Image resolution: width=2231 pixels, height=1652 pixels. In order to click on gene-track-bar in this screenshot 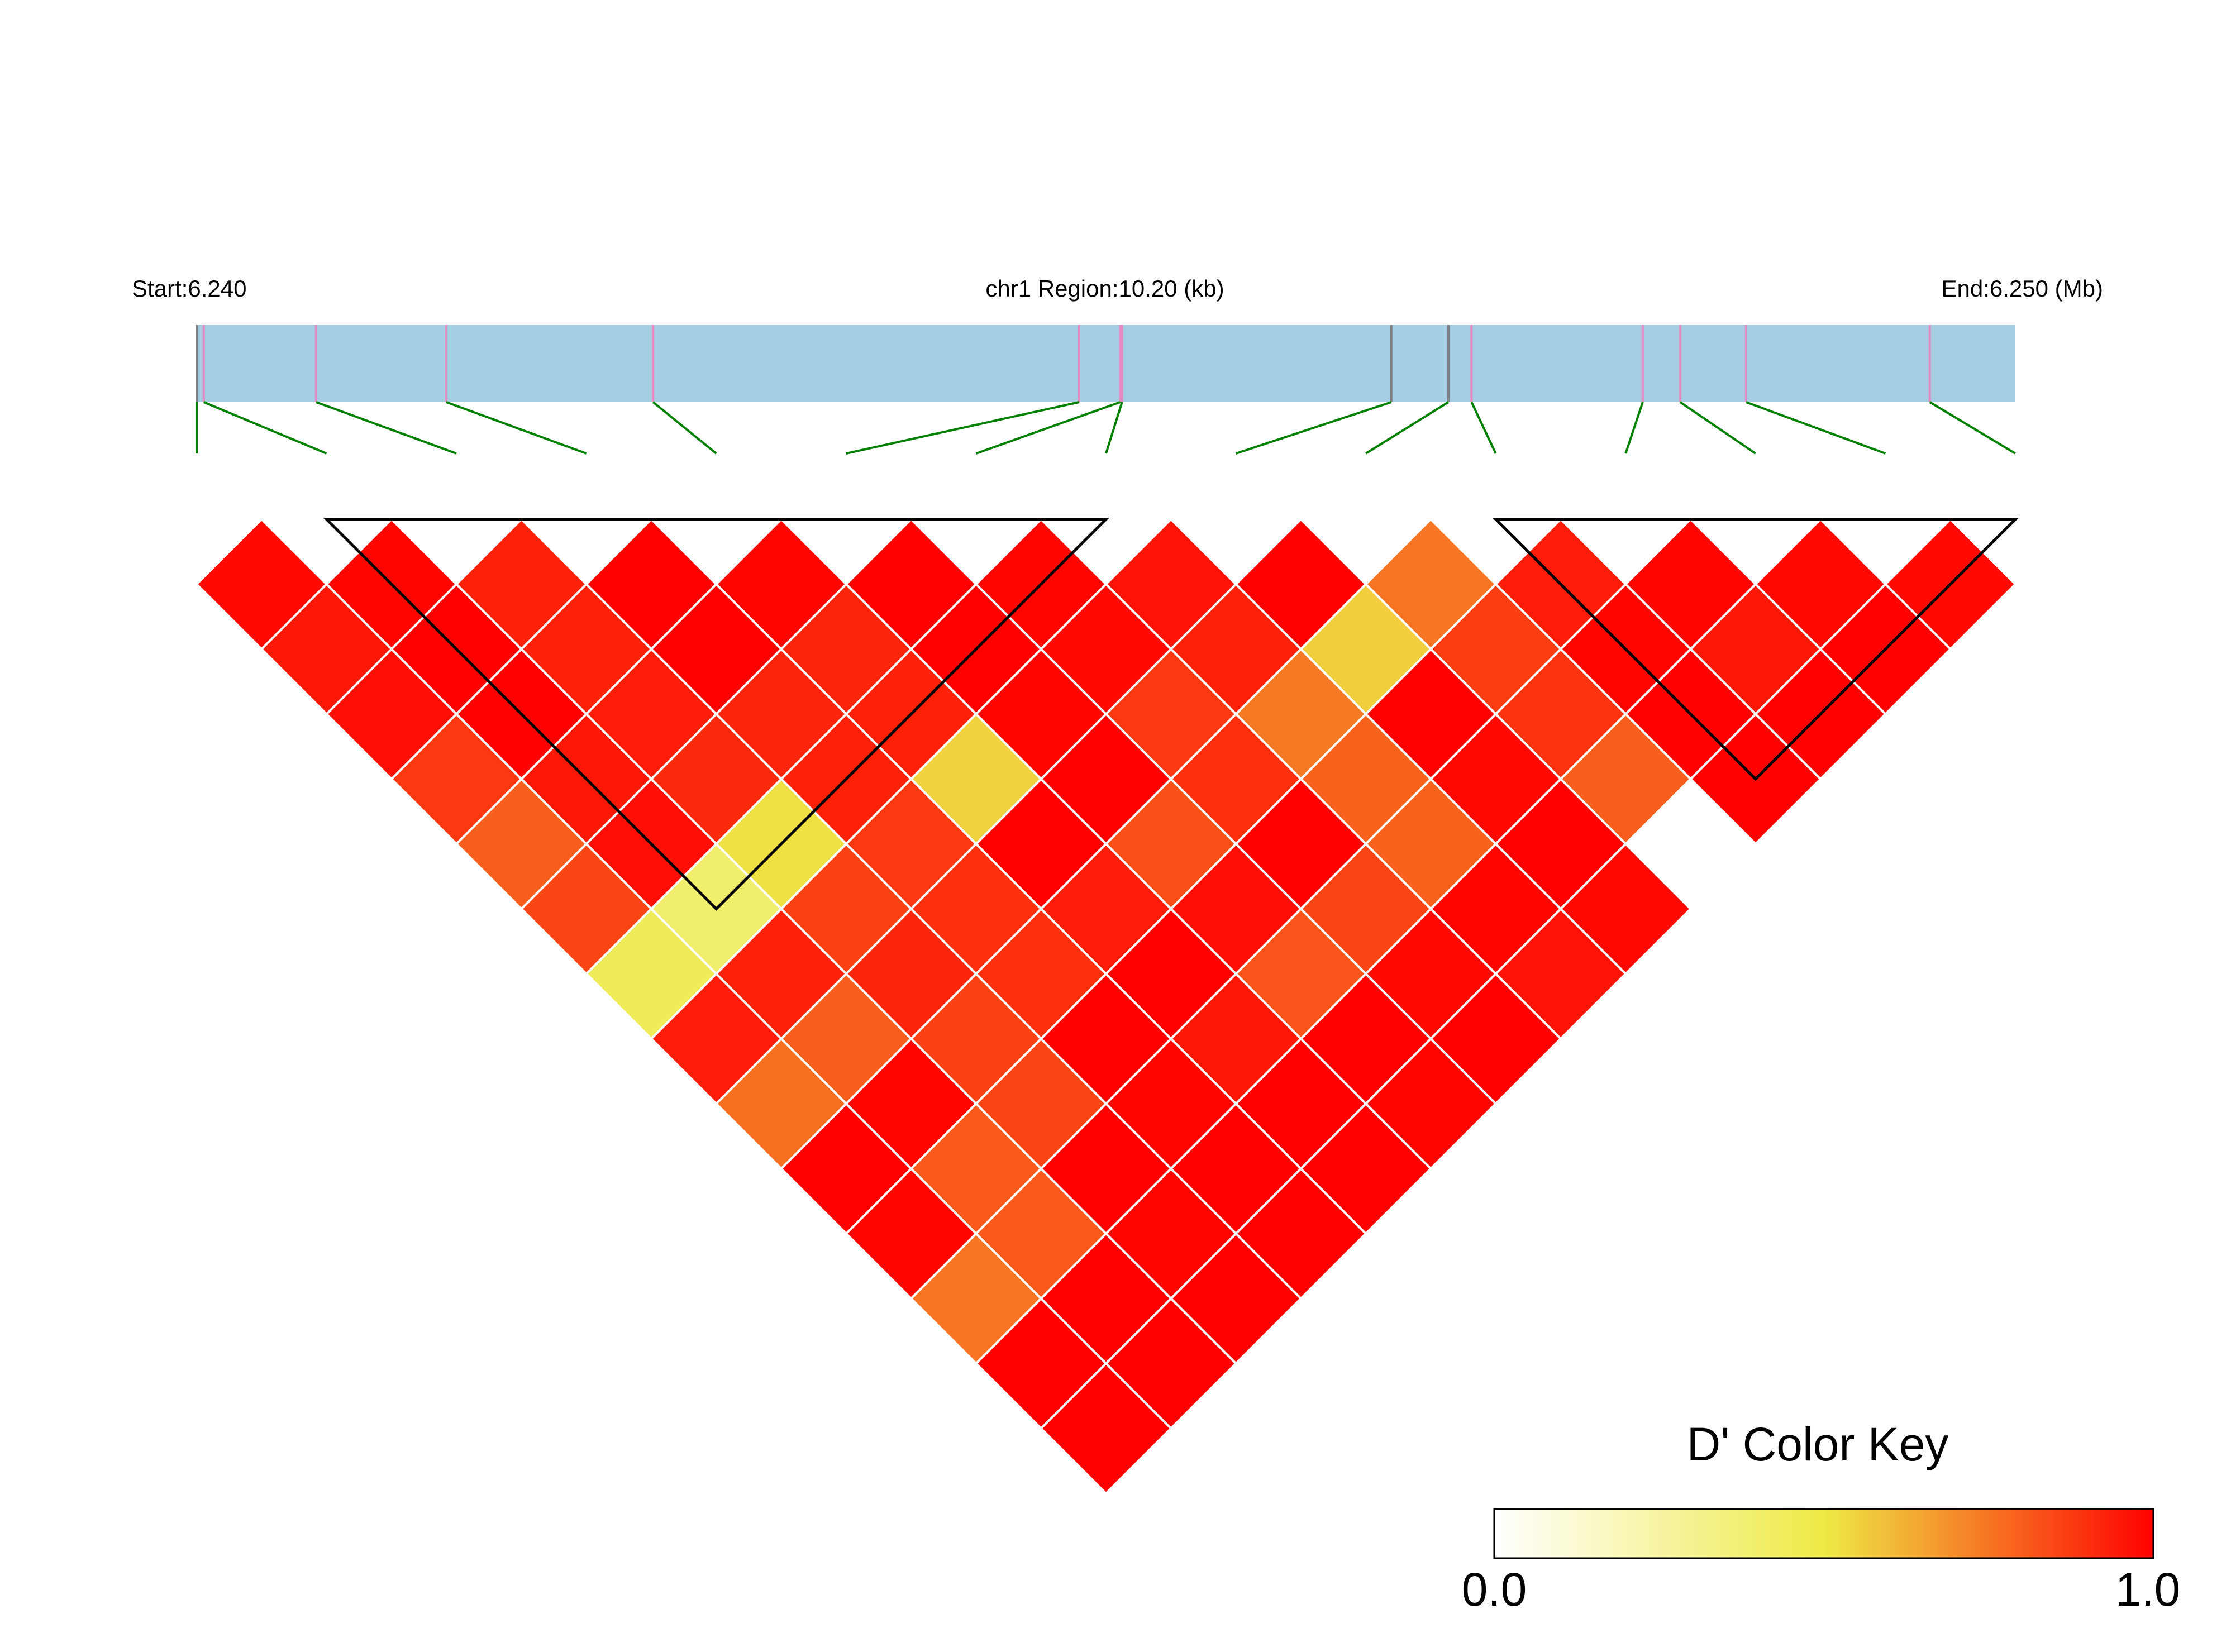, I will do `click(1106, 363)`.